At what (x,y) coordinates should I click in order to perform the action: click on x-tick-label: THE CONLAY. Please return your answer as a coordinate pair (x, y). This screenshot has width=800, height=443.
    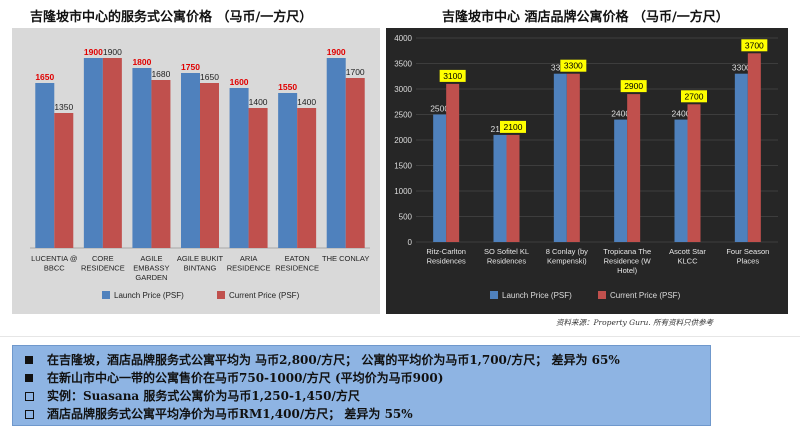
    Looking at the image, I should click on (345, 258).